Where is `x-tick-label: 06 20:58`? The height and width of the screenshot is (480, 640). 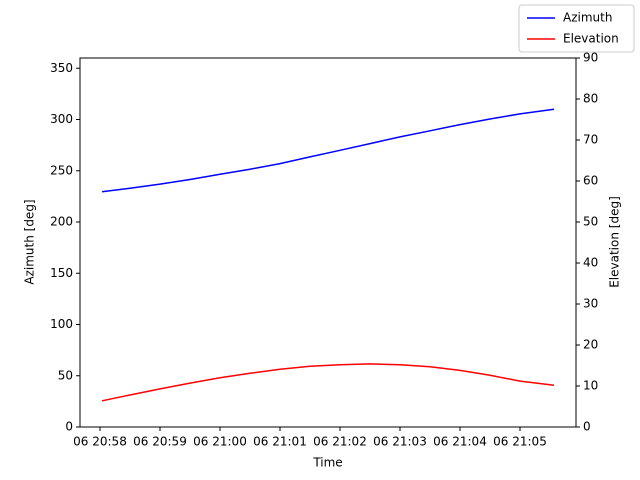 x-tick-label: 06 20:58 is located at coordinates (100, 442).